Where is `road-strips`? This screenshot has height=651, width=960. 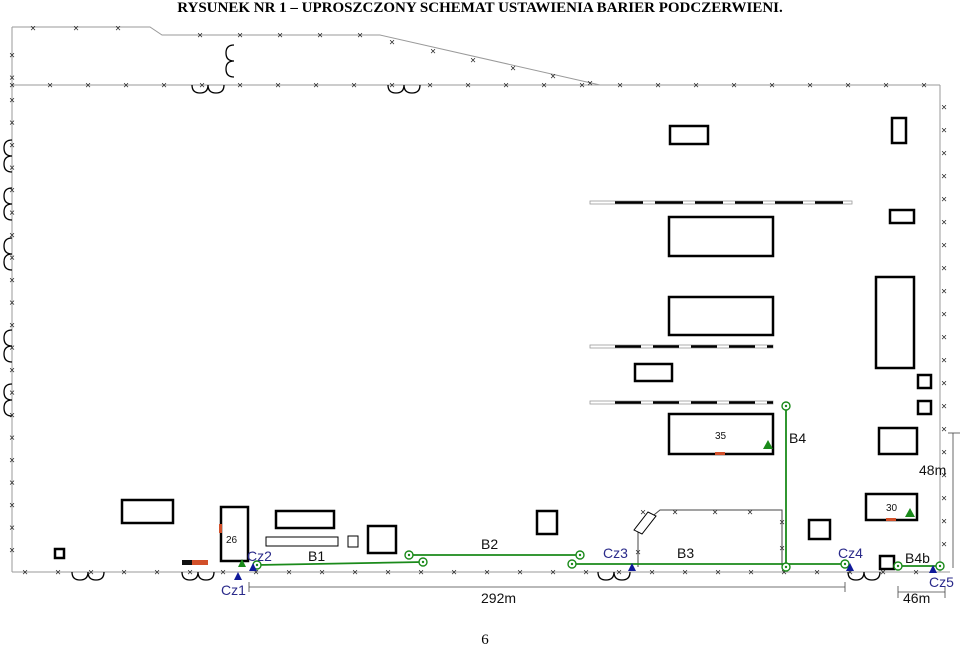
road-strips is located at coordinates (721, 302).